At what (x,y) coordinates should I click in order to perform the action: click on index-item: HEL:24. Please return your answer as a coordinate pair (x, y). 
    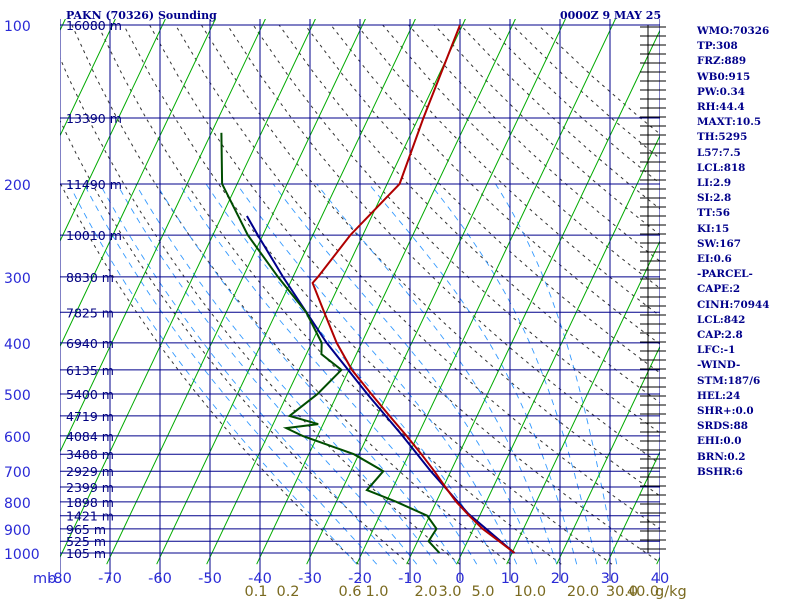
    Looking at the image, I should click on (719, 395).